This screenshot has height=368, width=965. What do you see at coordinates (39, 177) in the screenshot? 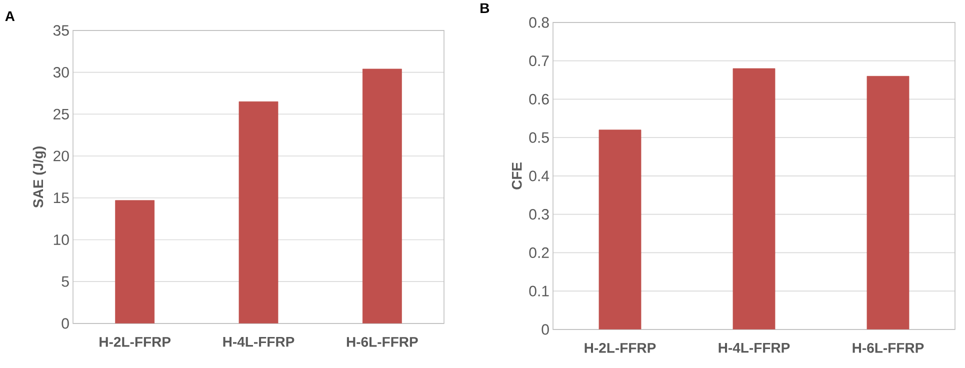
I see `y-axis-title: SAE (J/g)` at bounding box center [39, 177].